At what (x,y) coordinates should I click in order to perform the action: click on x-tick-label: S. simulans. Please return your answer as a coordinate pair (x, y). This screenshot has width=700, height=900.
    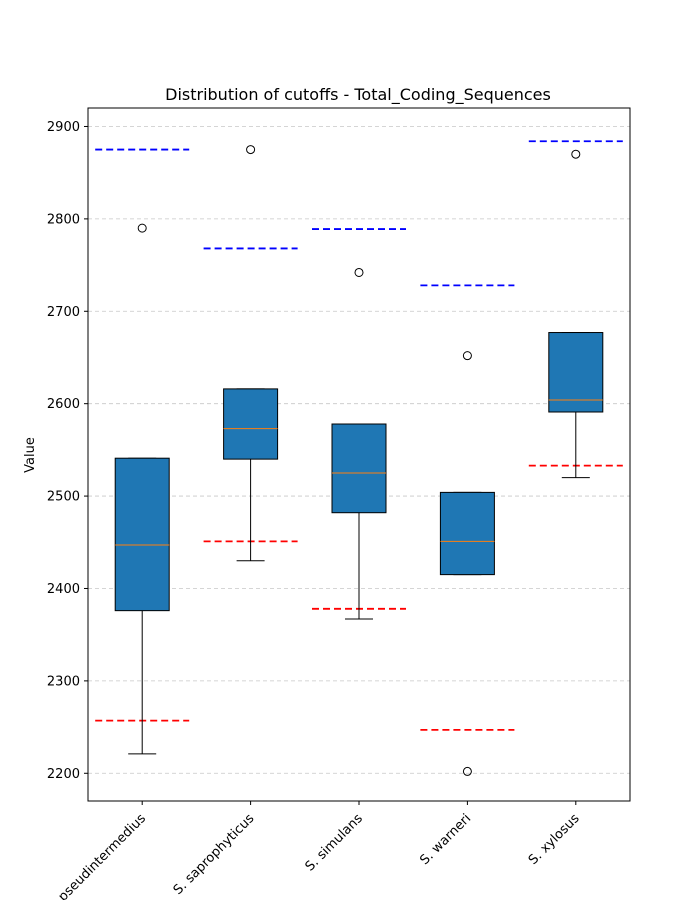
    Looking at the image, I should click on (334, 842).